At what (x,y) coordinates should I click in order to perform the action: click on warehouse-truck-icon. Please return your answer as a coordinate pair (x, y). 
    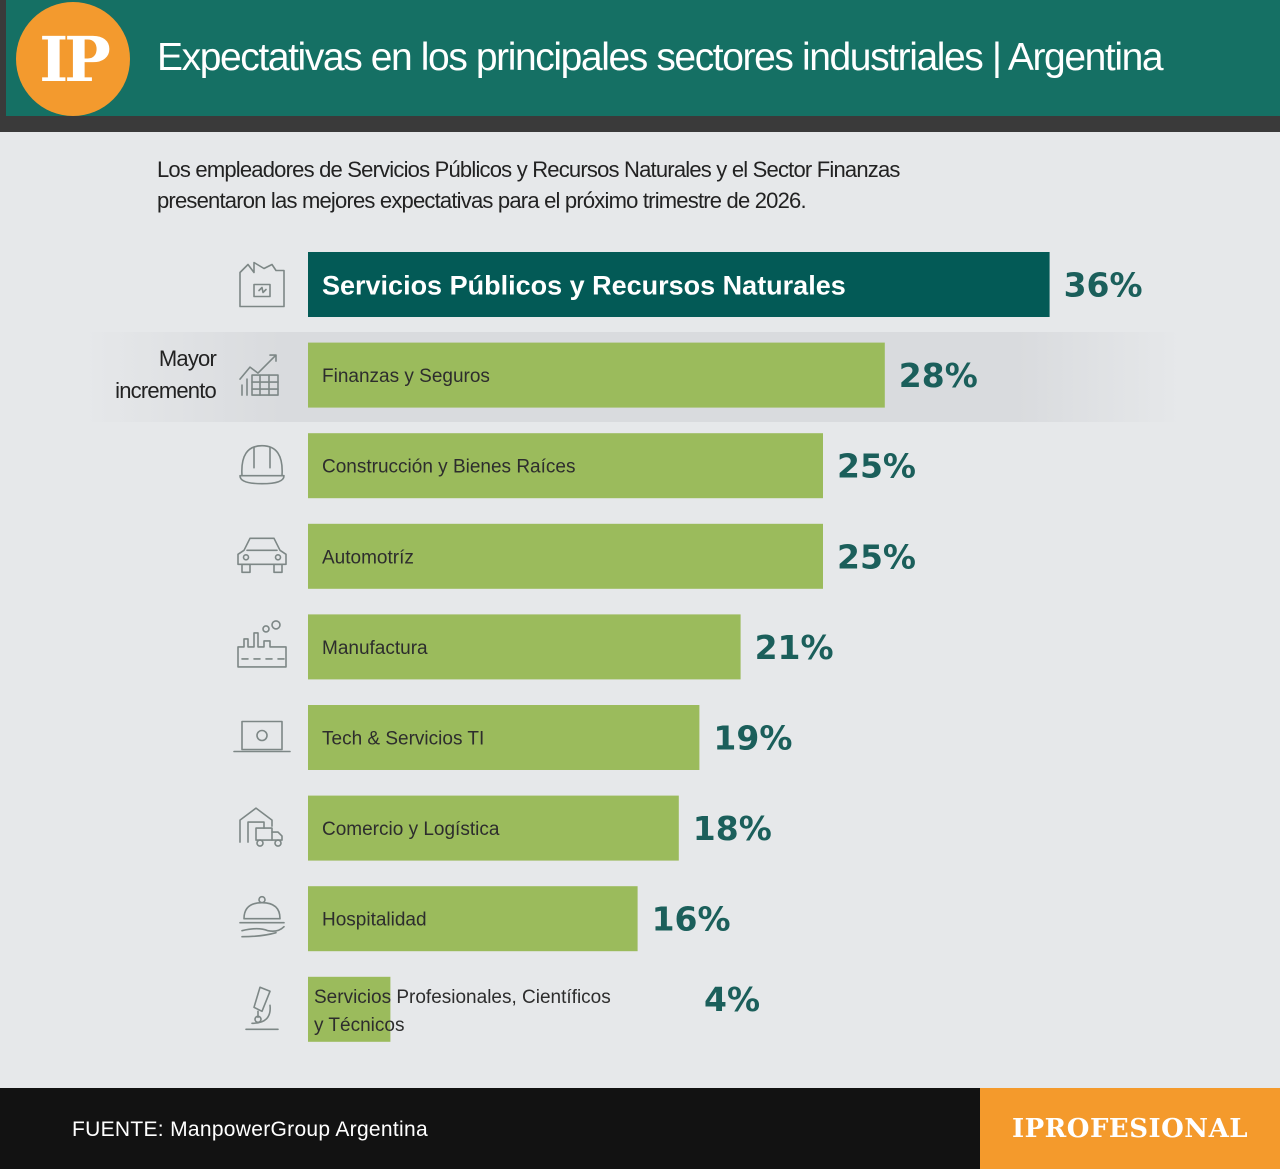
    Looking at the image, I should click on (261, 827).